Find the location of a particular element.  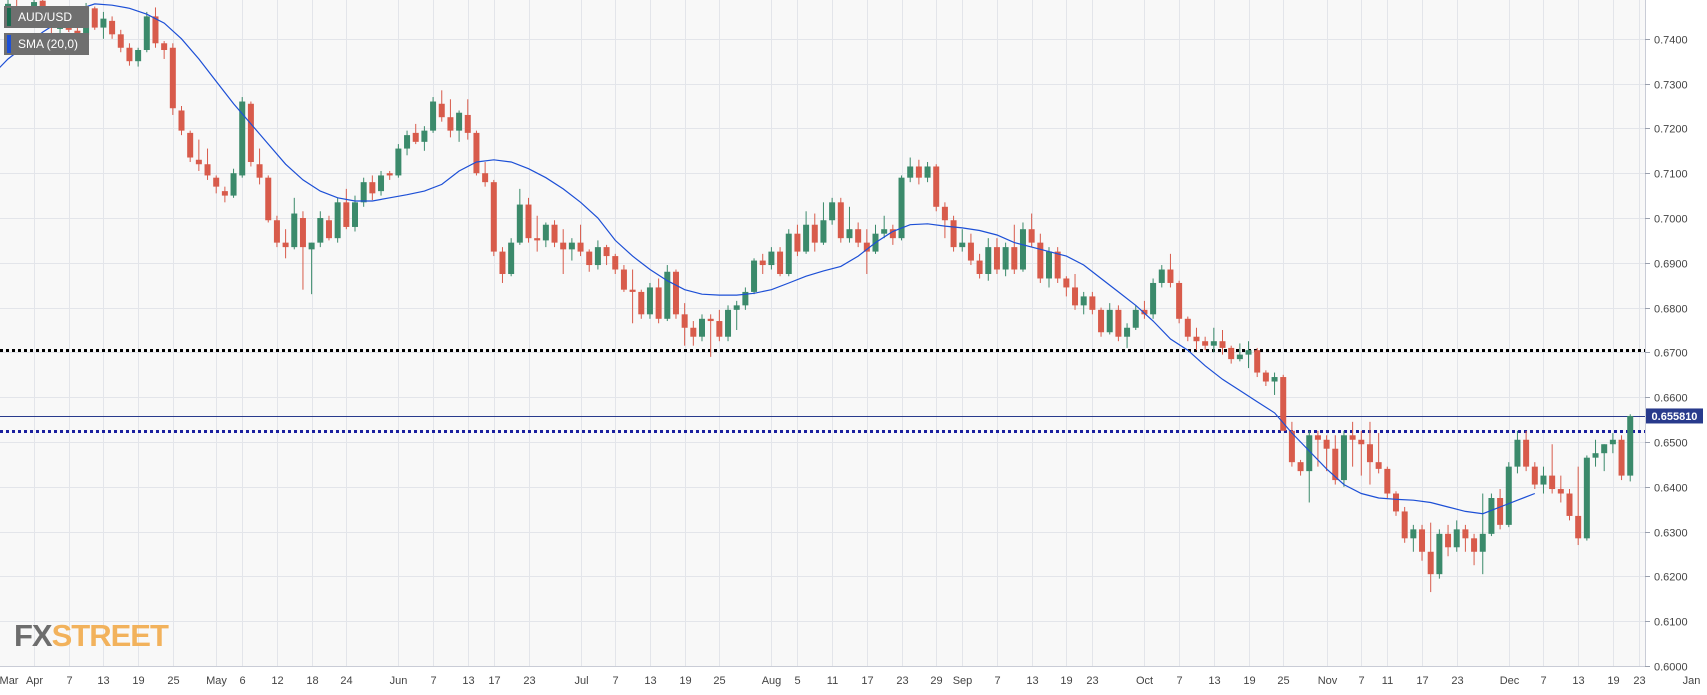

legend-sma: SMA (20,0) is located at coordinates (46, 44).